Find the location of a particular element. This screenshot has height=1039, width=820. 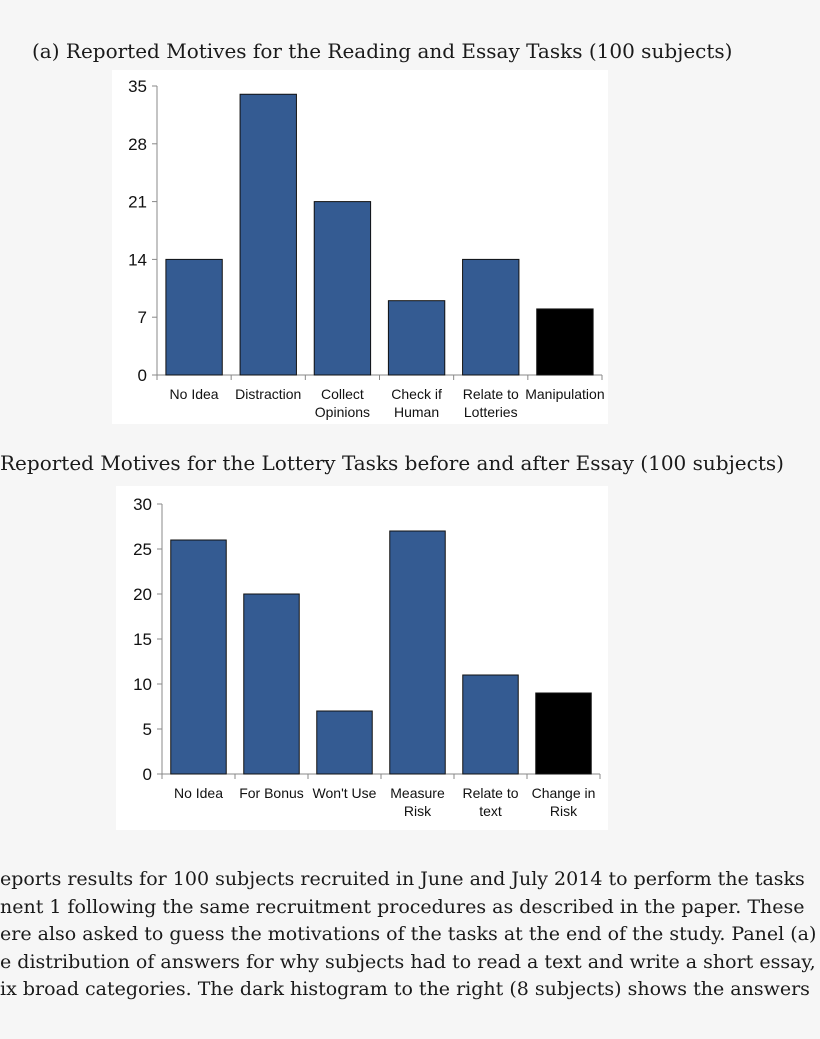

chart-b-y-tick-label: 30 is located at coordinates (142, 504).